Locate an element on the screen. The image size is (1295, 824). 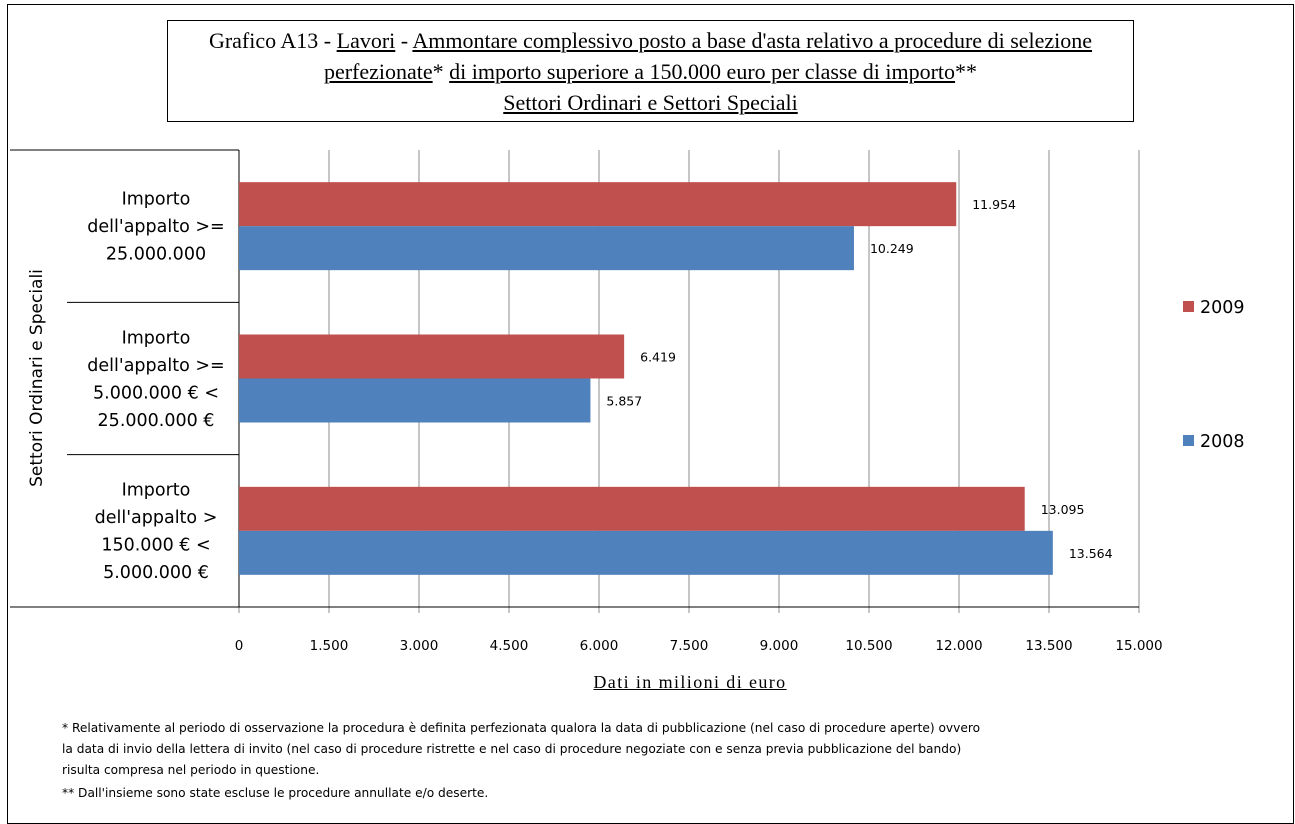
y-axis-title: Settori Ordinari e Speciali is located at coordinates (37, 378).